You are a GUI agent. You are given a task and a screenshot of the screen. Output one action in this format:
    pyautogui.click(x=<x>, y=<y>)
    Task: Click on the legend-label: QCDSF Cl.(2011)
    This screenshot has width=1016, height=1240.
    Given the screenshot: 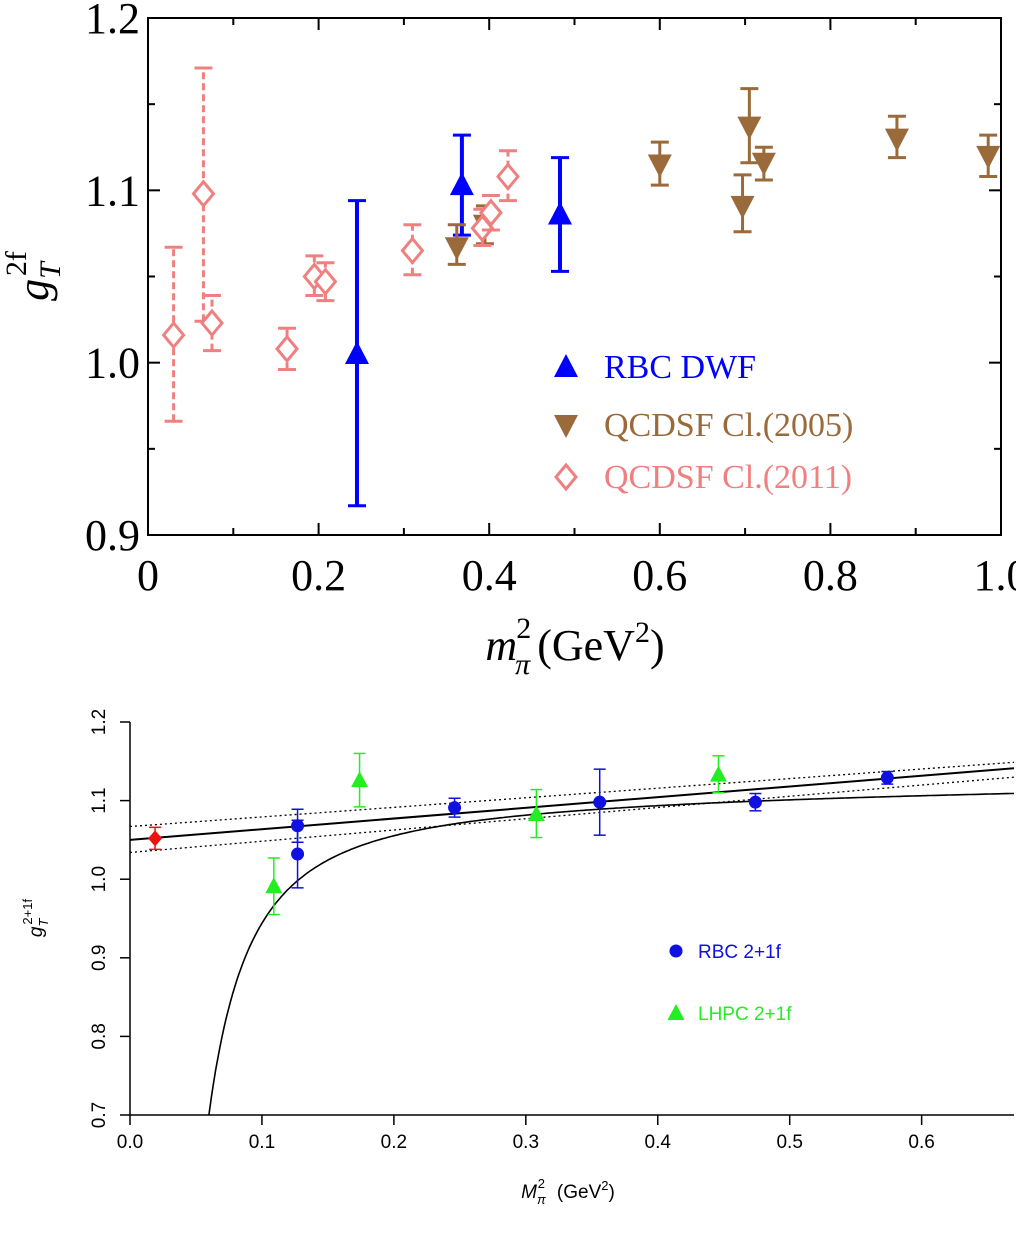 What is the action you would take?
    pyautogui.click(x=728, y=477)
    